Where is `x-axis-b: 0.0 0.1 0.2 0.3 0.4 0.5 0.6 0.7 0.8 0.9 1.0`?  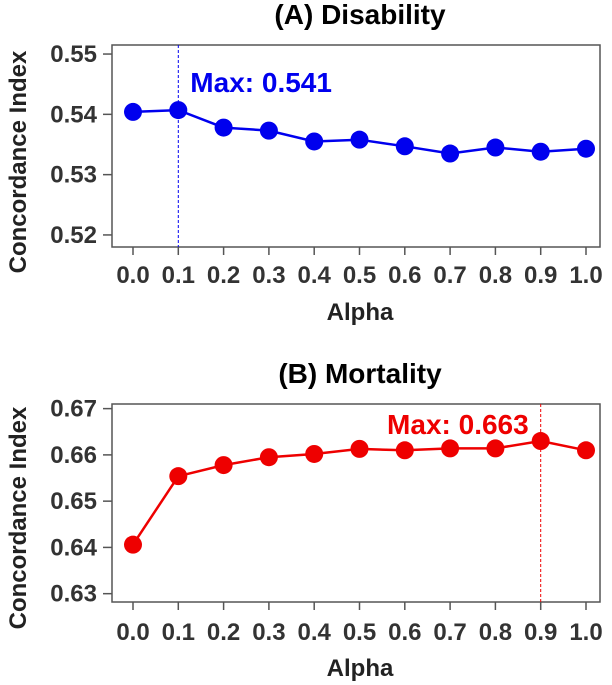 x-axis-b: 0.0 0.1 0.2 0.3 0.4 0.5 0.6 0.7 0.8 0.9 1.0 is located at coordinates (359, 624).